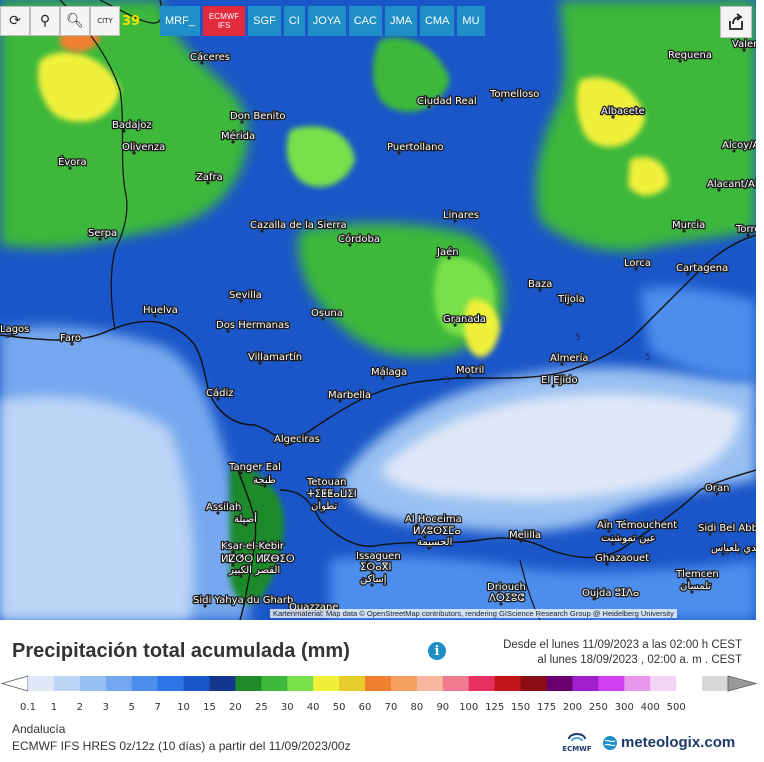  Describe the element at coordinates (327, 313) in the screenshot. I see `city-label: Osuna` at that location.